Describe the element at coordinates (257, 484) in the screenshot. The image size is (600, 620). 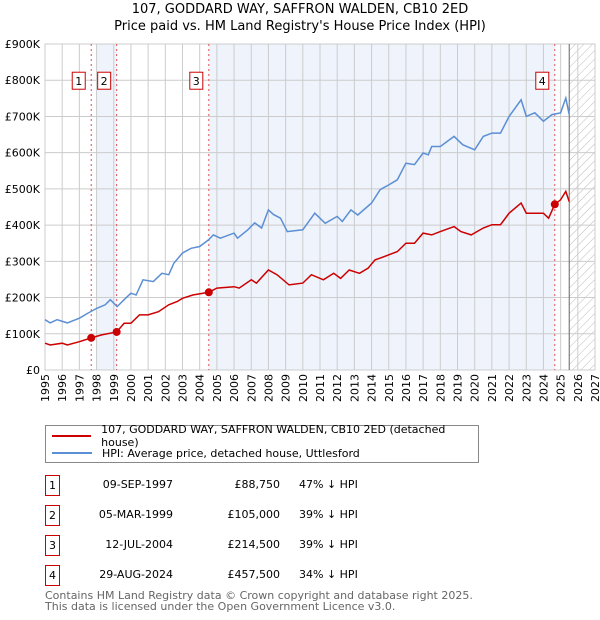
I see `sale-price: £88,750` at that location.